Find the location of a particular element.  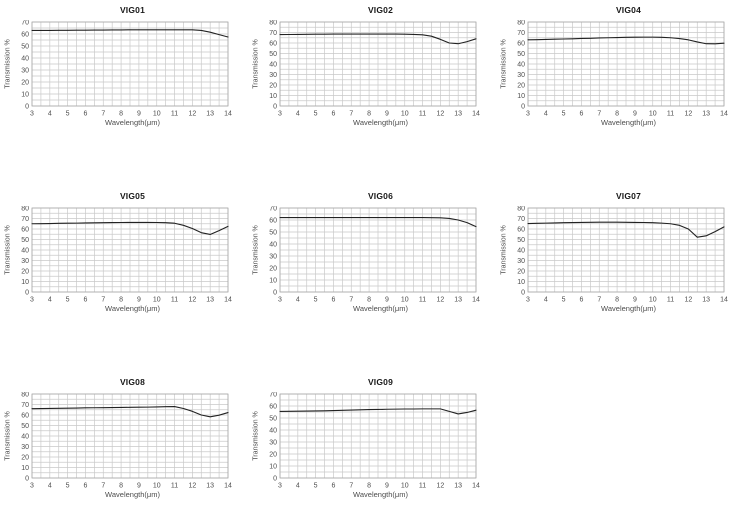

x-tick-label: 9 is located at coordinates (387, 114).